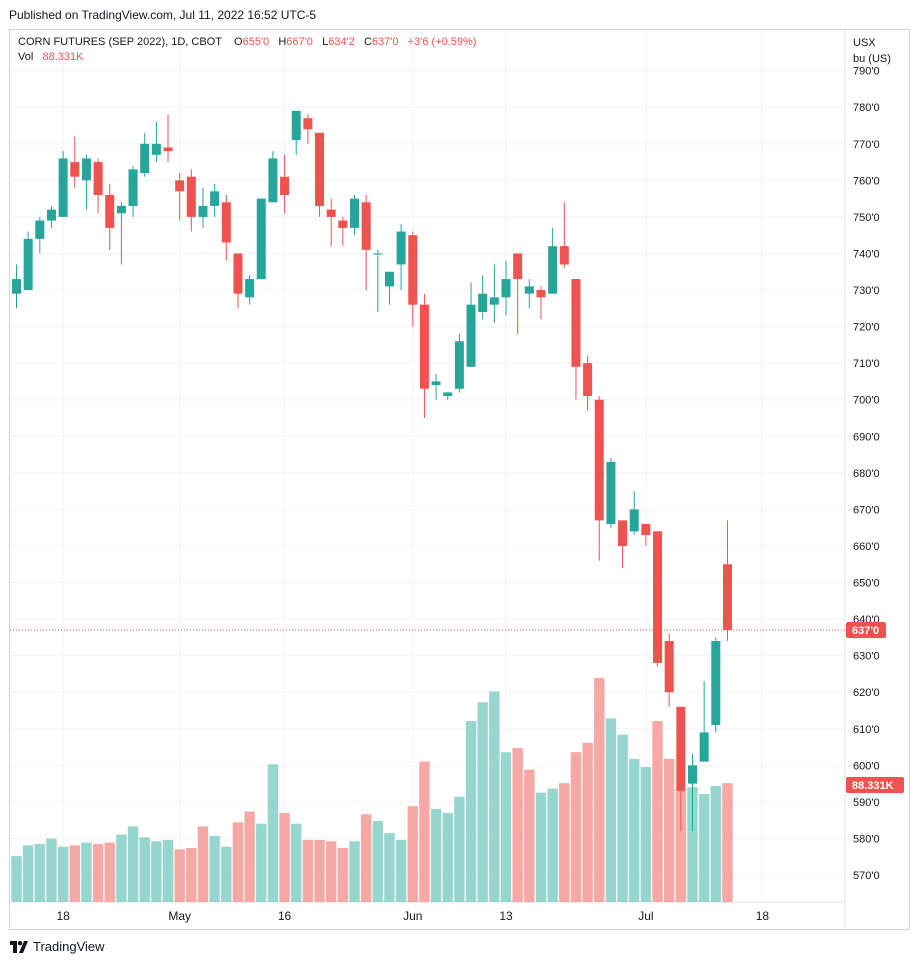  I want to click on legend-line-volume: Vol 88.331K, so click(247, 57).